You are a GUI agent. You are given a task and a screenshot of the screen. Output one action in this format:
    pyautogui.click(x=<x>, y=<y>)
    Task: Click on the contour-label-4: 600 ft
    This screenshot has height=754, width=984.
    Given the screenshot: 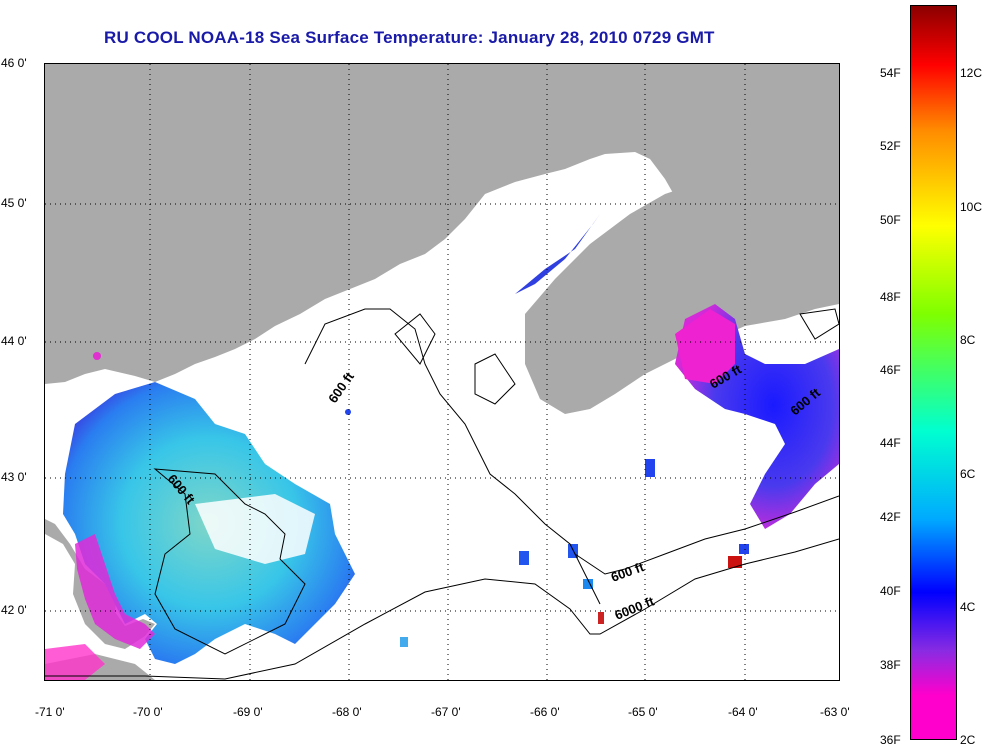 What is the action you would take?
    pyautogui.click(x=628, y=572)
    